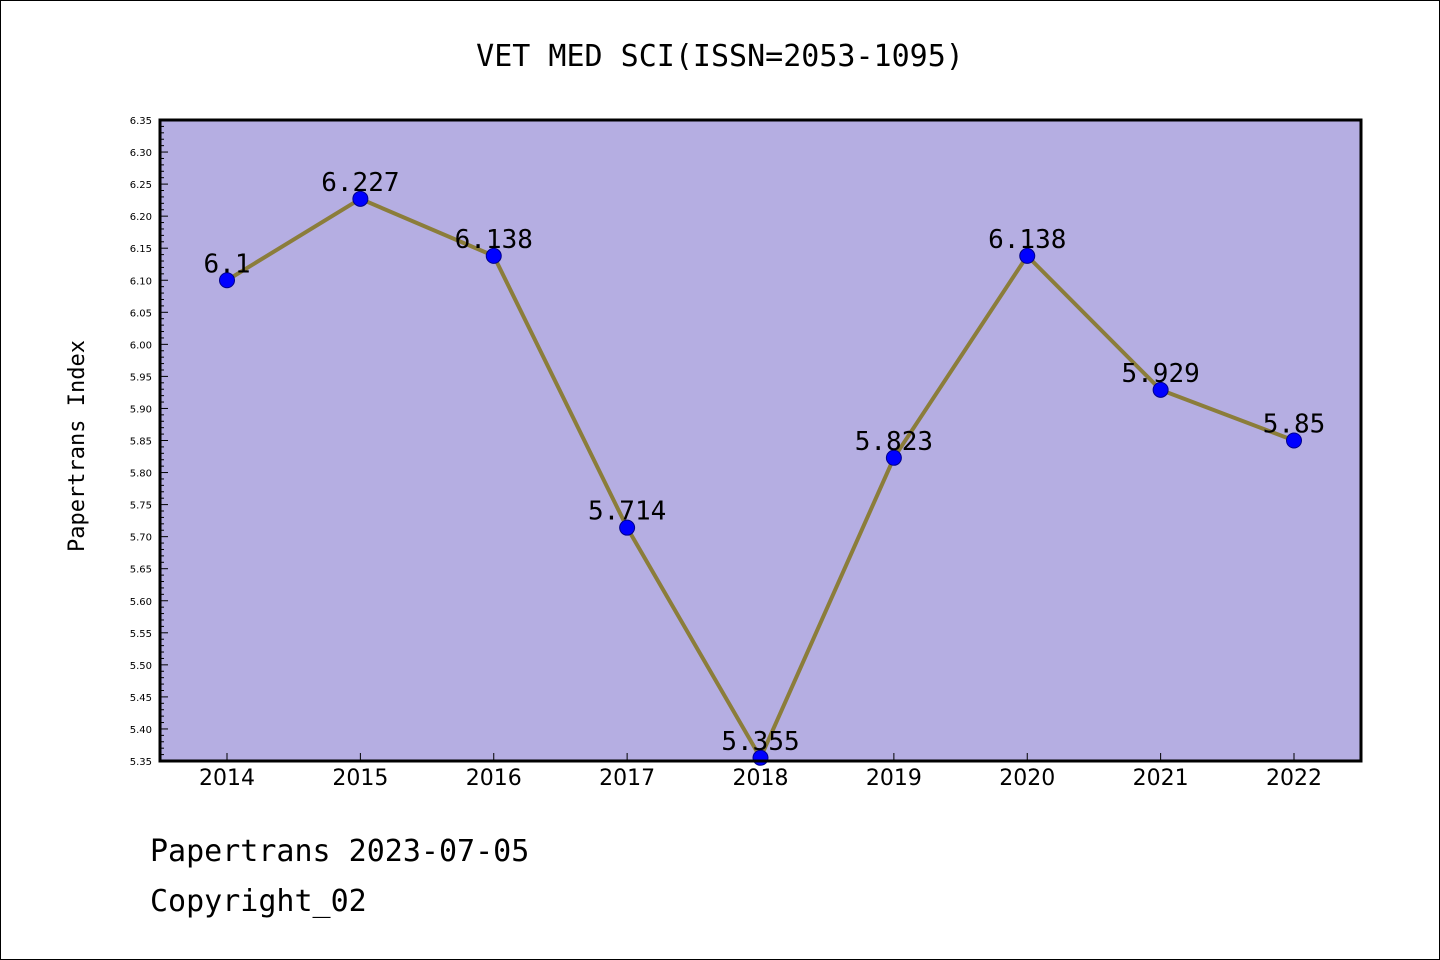 This screenshot has width=1440, height=960. Describe the element at coordinates (1294, 778) in the screenshot. I see `x-tick-label: 2022` at that location.